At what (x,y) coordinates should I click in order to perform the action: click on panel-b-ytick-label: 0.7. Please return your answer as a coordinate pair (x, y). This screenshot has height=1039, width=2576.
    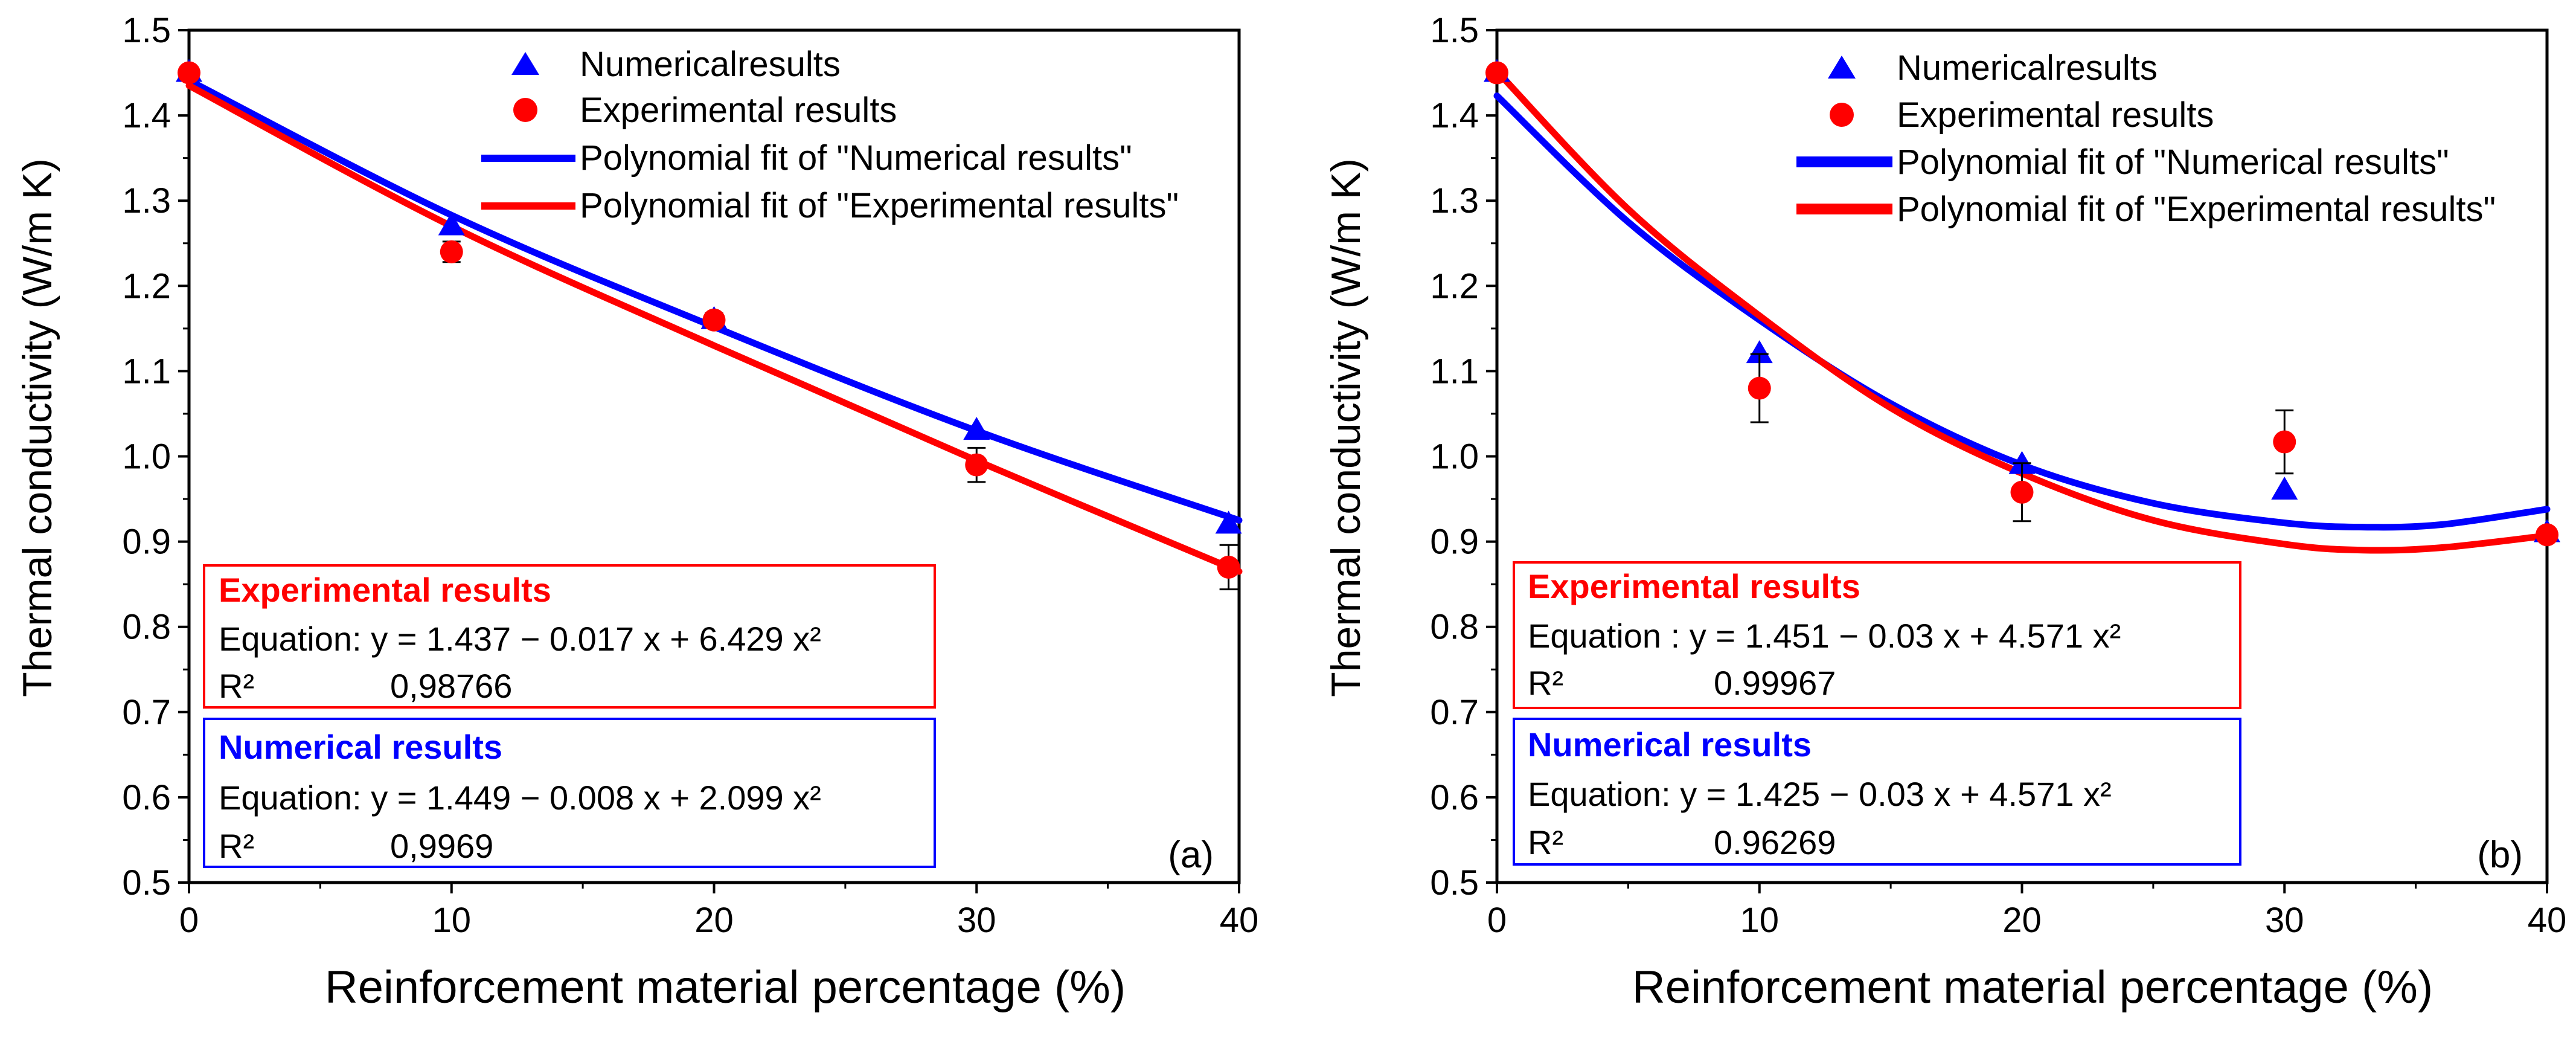
    Looking at the image, I should click on (1454, 712).